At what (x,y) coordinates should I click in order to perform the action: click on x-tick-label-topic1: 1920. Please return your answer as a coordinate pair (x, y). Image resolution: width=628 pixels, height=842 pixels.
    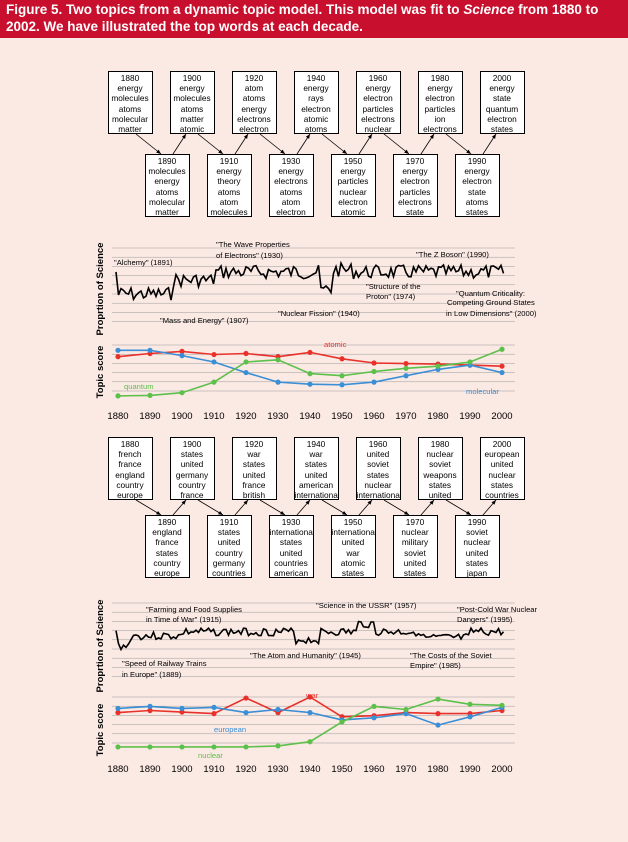
    Looking at the image, I should click on (245, 416).